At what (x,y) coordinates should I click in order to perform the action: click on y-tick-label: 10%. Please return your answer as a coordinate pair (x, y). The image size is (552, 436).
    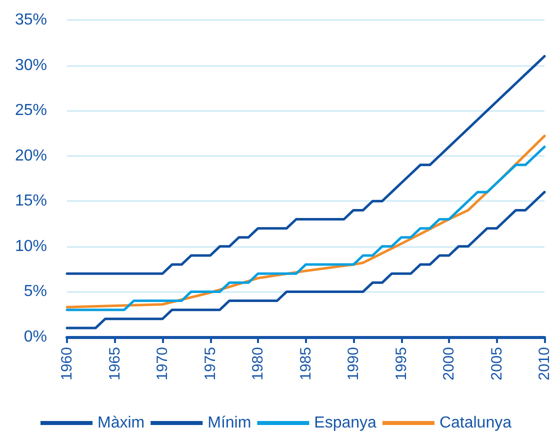
    Looking at the image, I should click on (30, 246).